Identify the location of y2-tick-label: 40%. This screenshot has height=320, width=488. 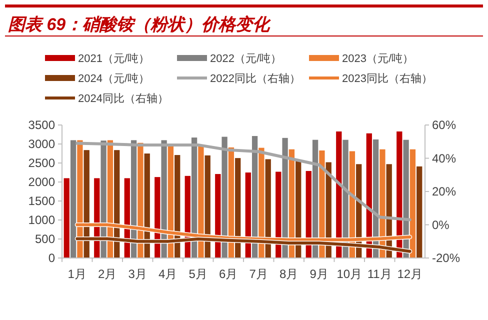
(444, 158).